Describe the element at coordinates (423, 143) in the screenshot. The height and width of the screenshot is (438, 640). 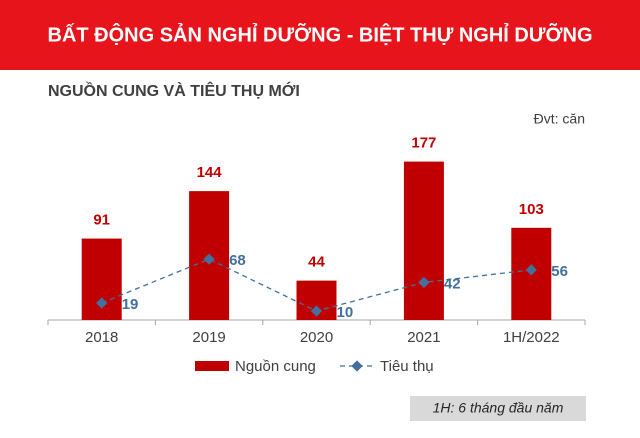
I see `bar-value-label: 177` at that location.